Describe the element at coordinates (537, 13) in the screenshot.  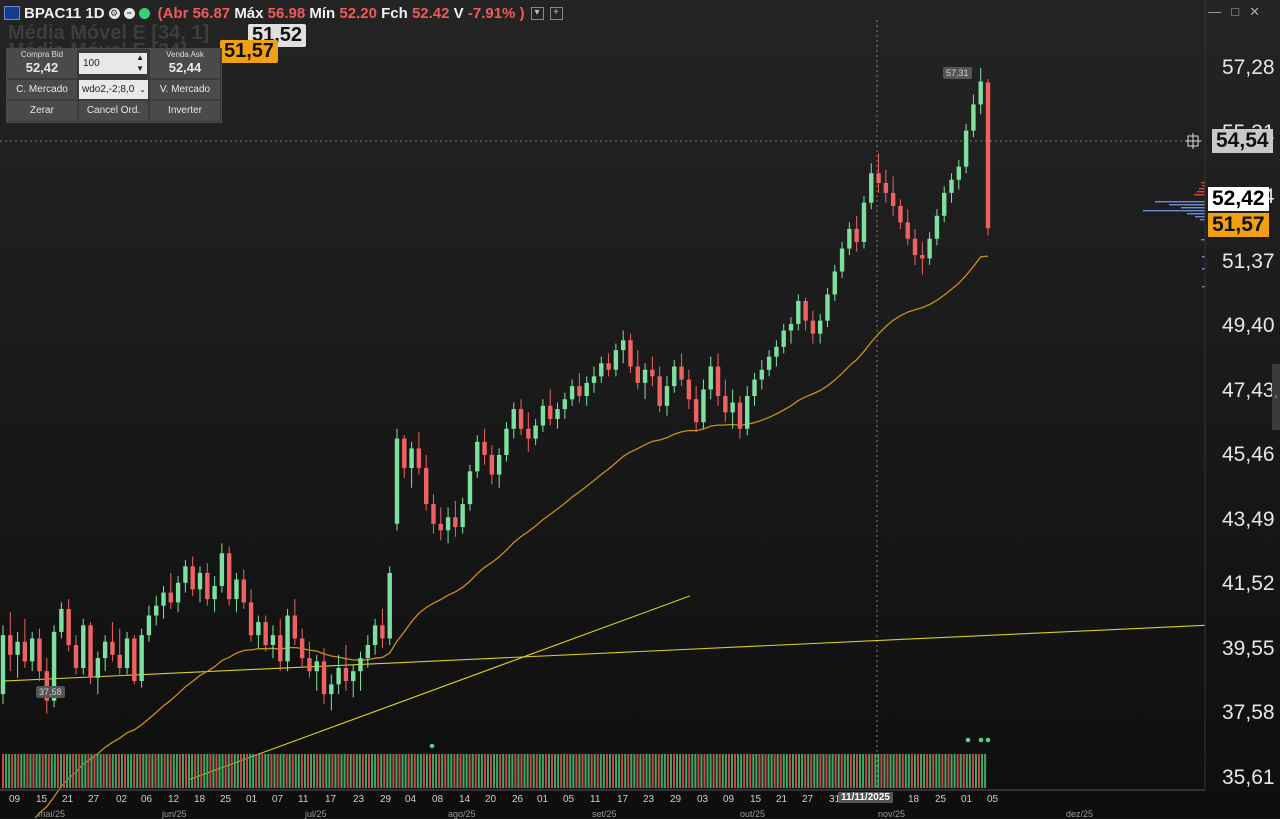
I see `dropdown-icon: ▾` at that location.